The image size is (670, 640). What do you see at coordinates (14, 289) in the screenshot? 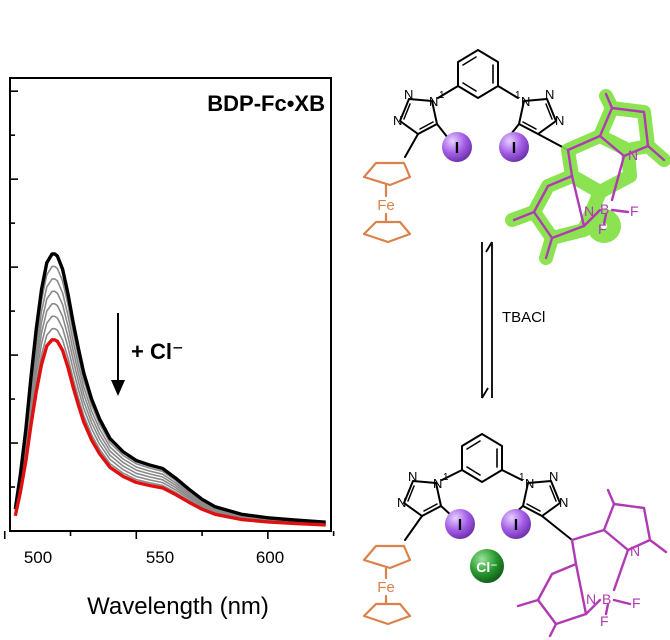
I see `y-axis-ticks` at bounding box center [14, 289].